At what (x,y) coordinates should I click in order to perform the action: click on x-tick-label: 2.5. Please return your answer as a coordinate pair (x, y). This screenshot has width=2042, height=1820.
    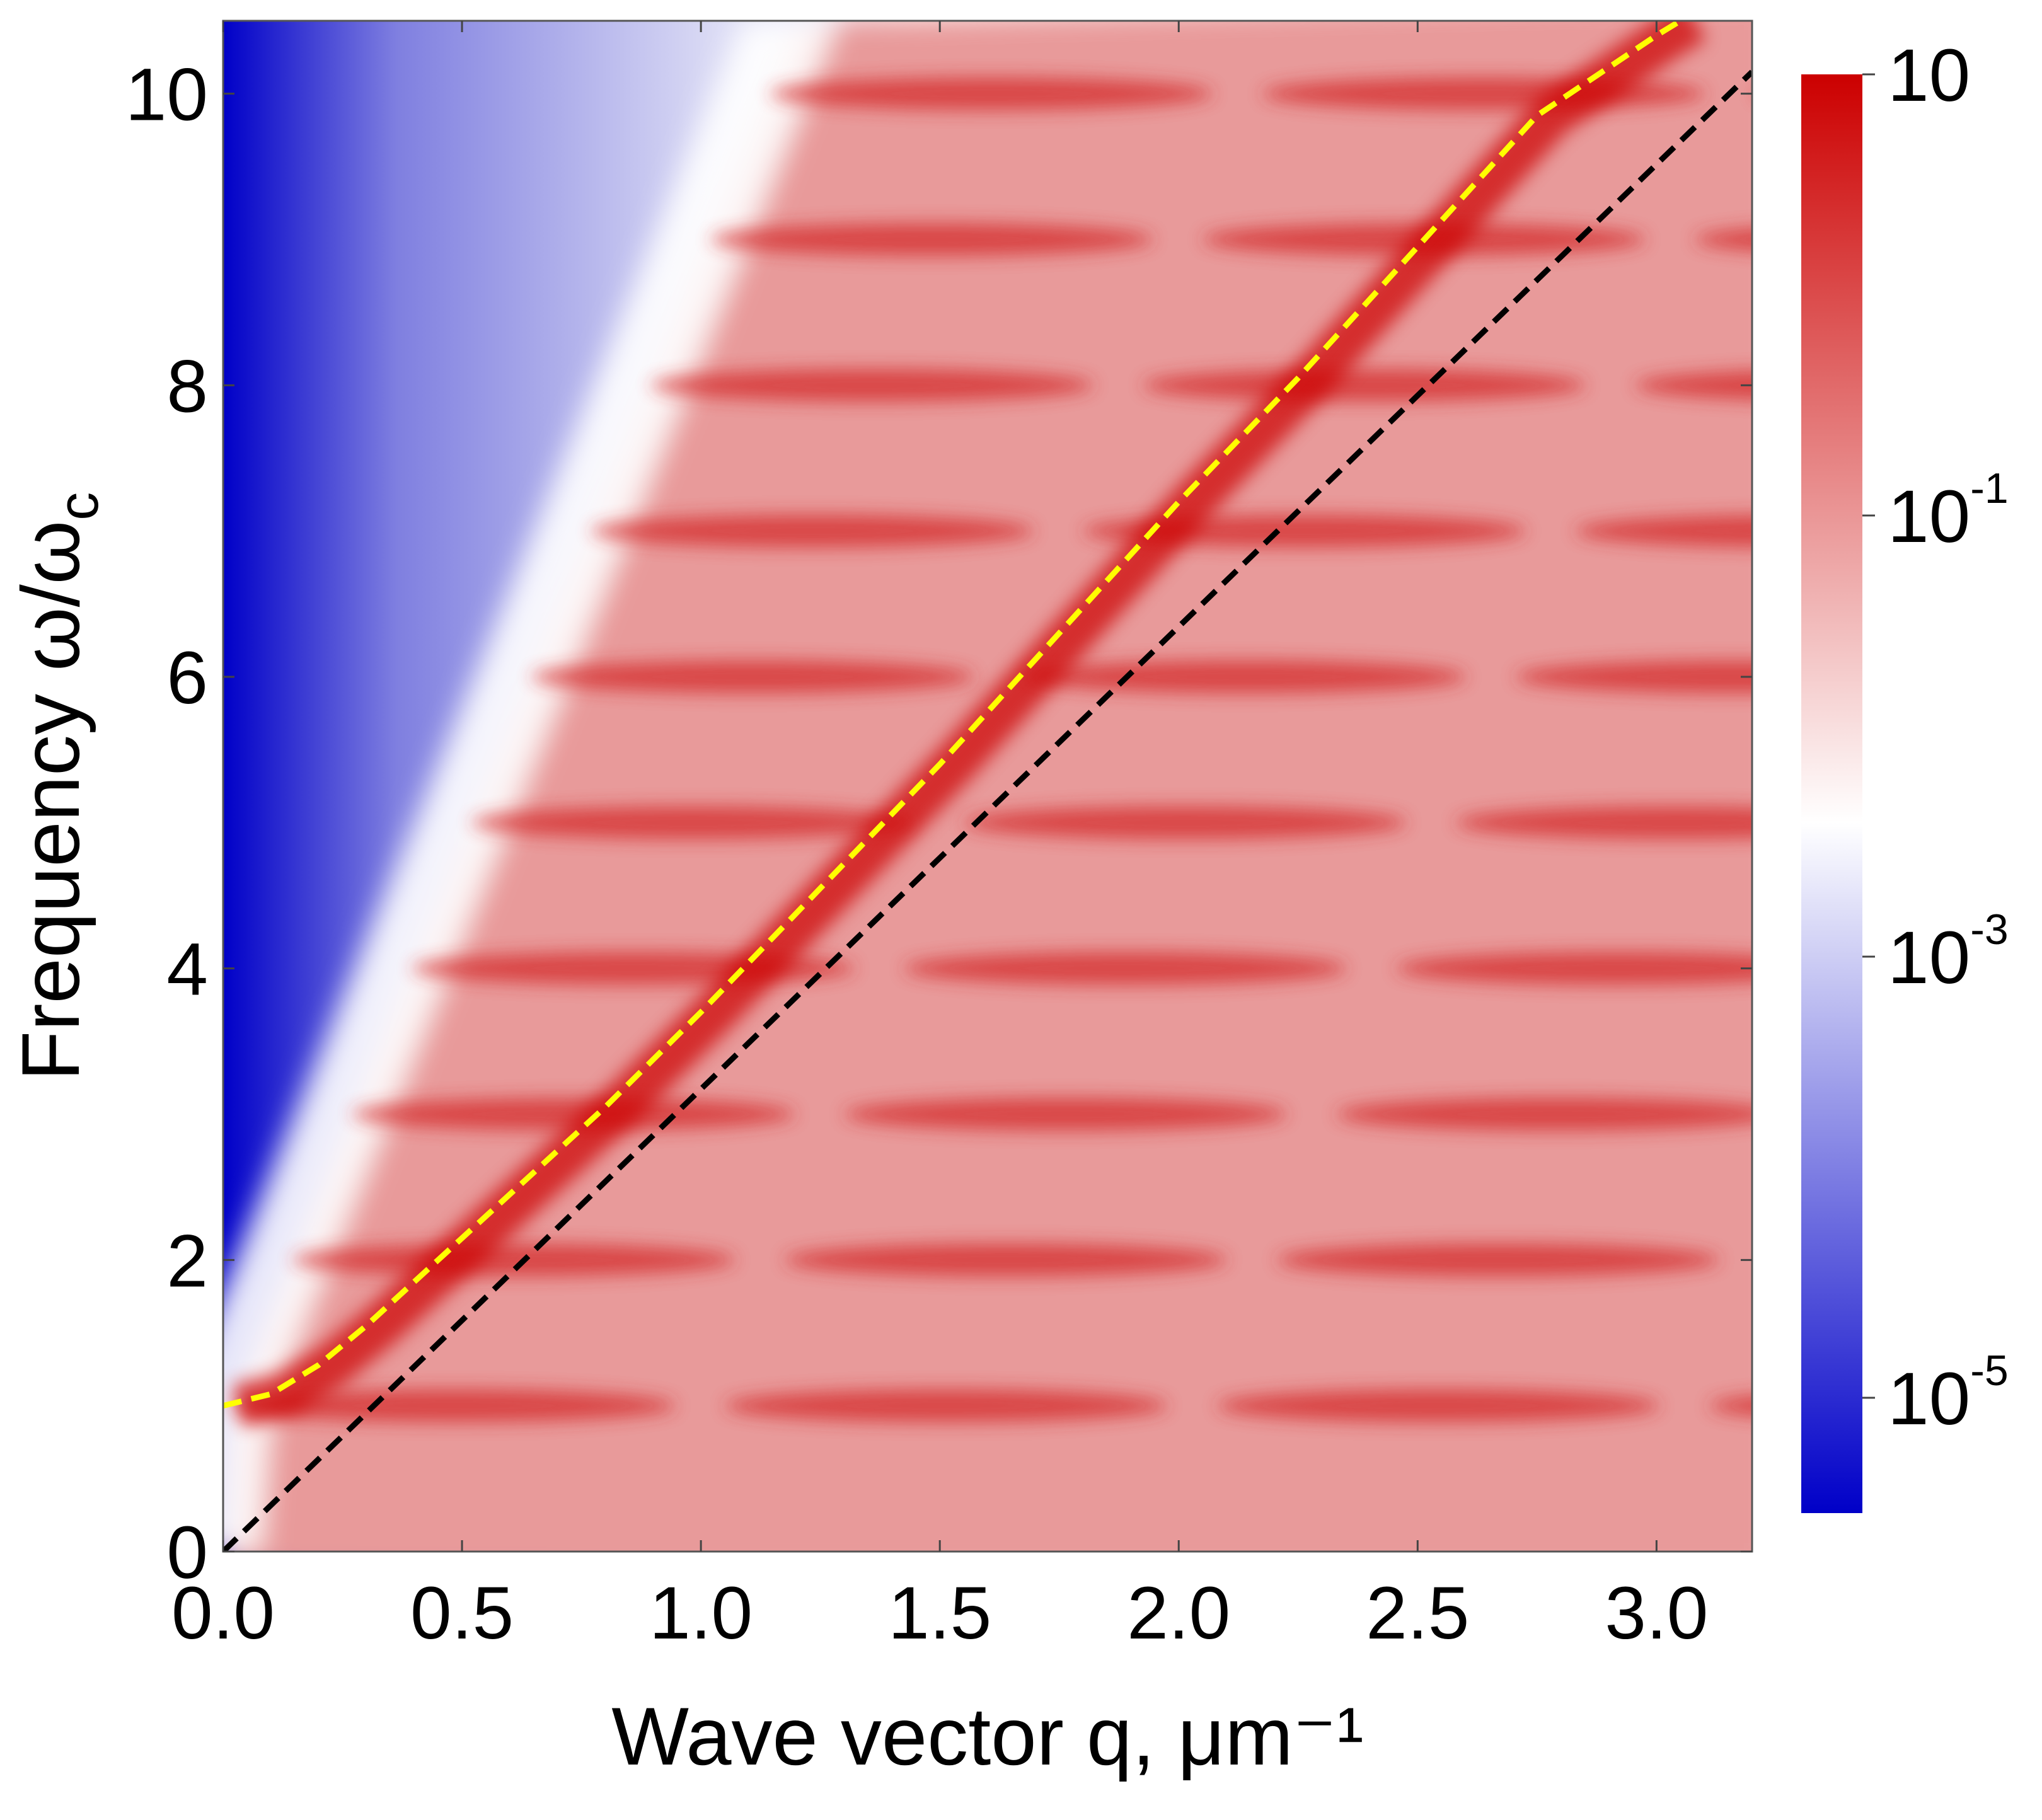
    Looking at the image, I should click on (1417, 1613).